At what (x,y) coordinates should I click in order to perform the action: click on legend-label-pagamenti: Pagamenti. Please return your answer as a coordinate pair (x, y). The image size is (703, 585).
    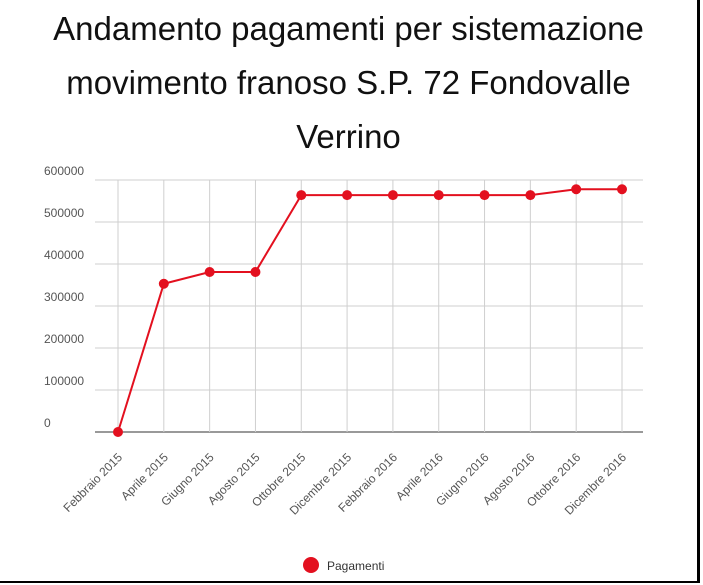
    Looking at the image, I should click on (355, 566).